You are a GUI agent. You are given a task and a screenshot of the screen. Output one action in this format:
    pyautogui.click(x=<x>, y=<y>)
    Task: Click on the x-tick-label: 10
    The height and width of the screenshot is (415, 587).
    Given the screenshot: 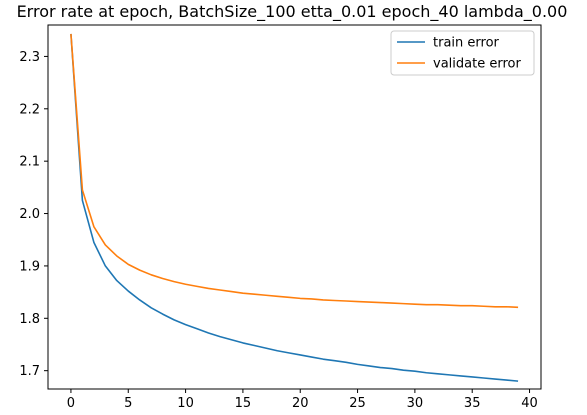 What is the action you would take?
    pyautogui.click(x=185, y=403)
    